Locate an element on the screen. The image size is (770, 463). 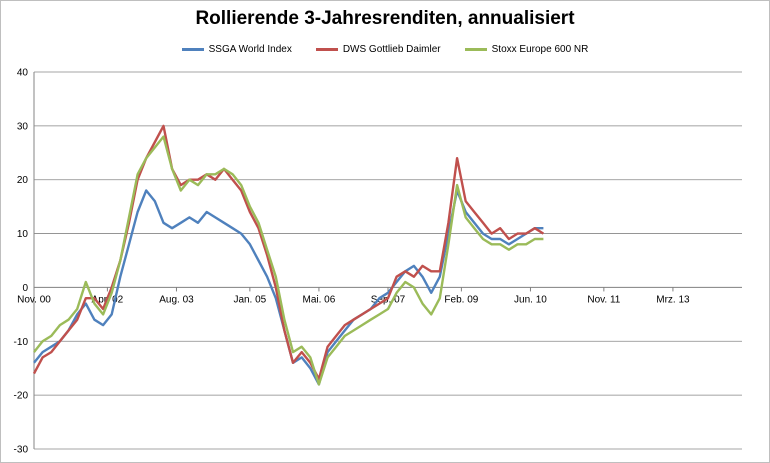
x-tick-label: Nov. 00 is located at coordinates (34, 299).